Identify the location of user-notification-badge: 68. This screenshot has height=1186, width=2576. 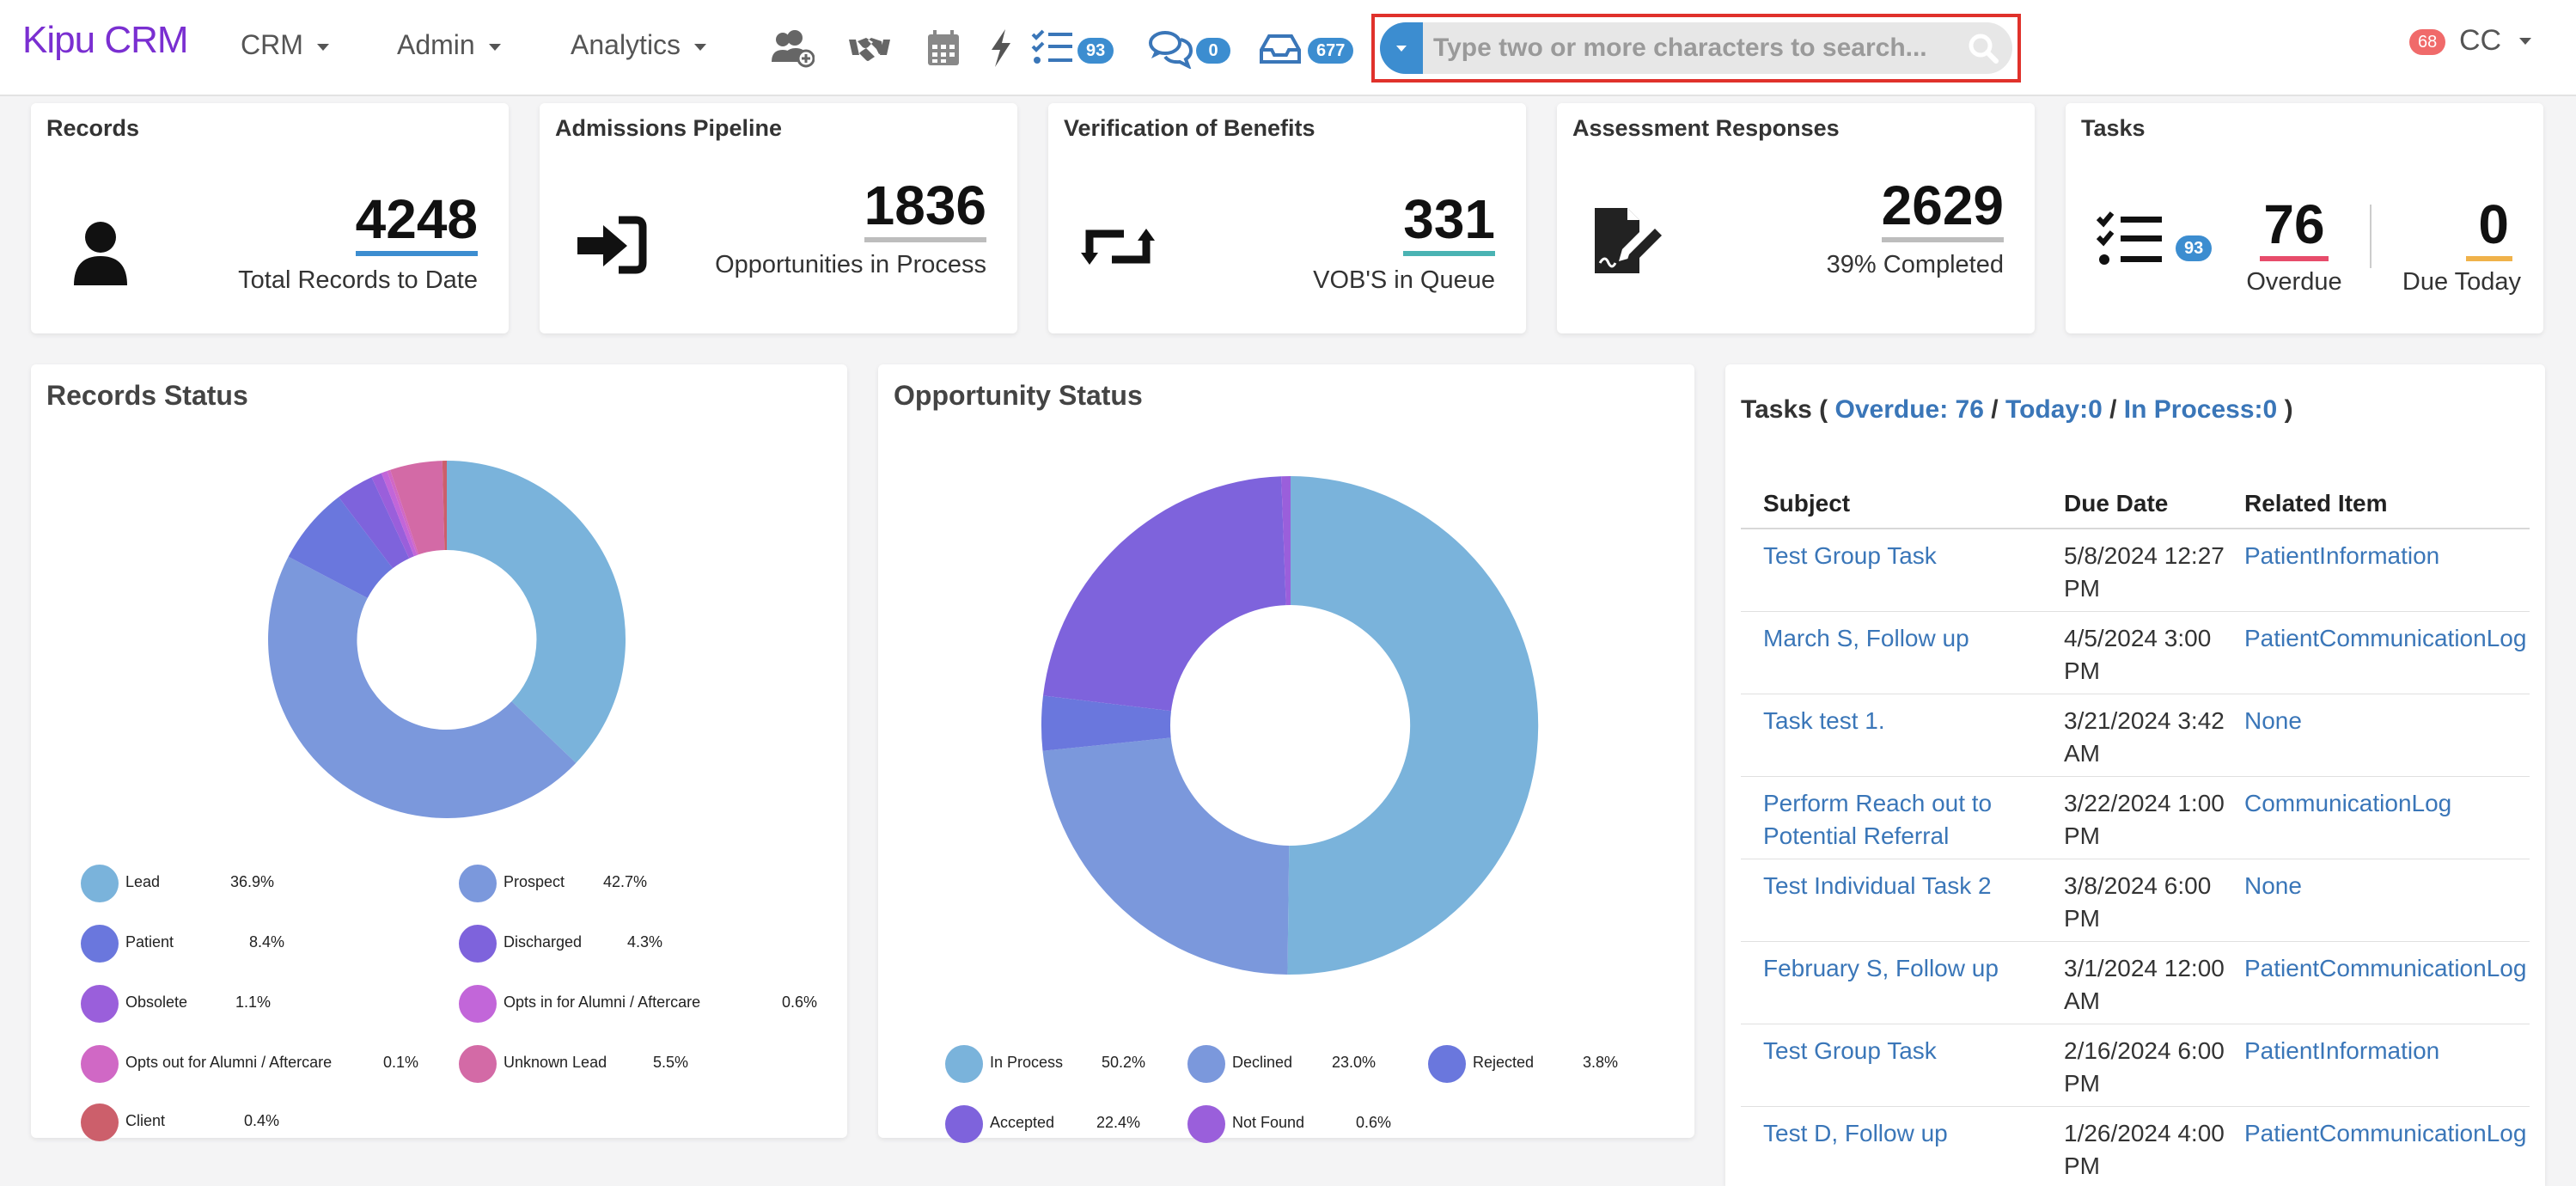
(2427, 42).